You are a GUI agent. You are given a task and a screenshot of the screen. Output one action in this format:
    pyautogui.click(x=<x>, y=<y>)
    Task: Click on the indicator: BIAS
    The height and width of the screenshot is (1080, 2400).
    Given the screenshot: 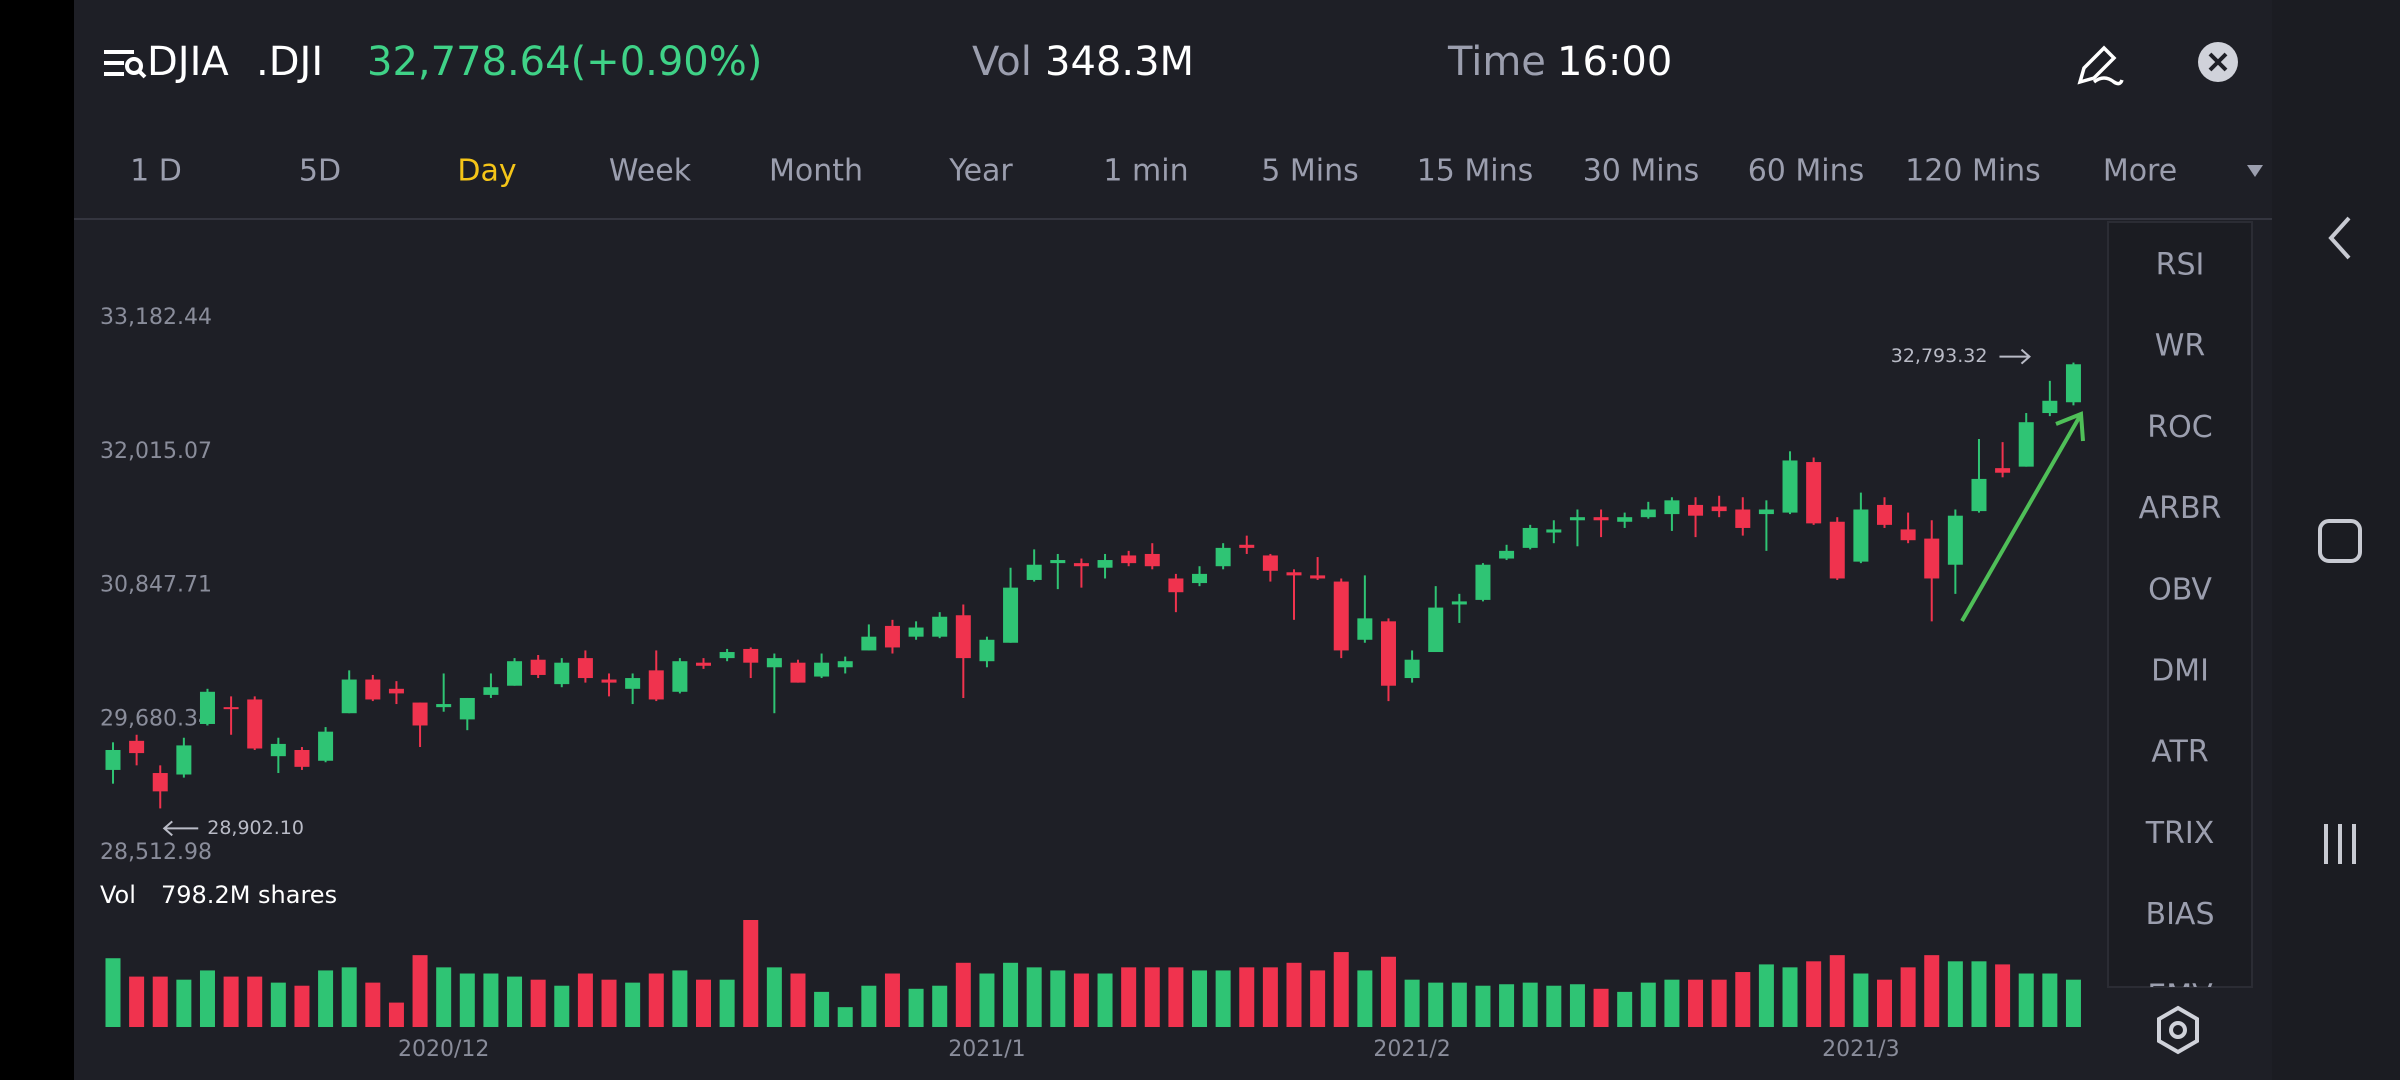 What is the action you would take?
    pyautogui.click(x=2180, y=914)
    